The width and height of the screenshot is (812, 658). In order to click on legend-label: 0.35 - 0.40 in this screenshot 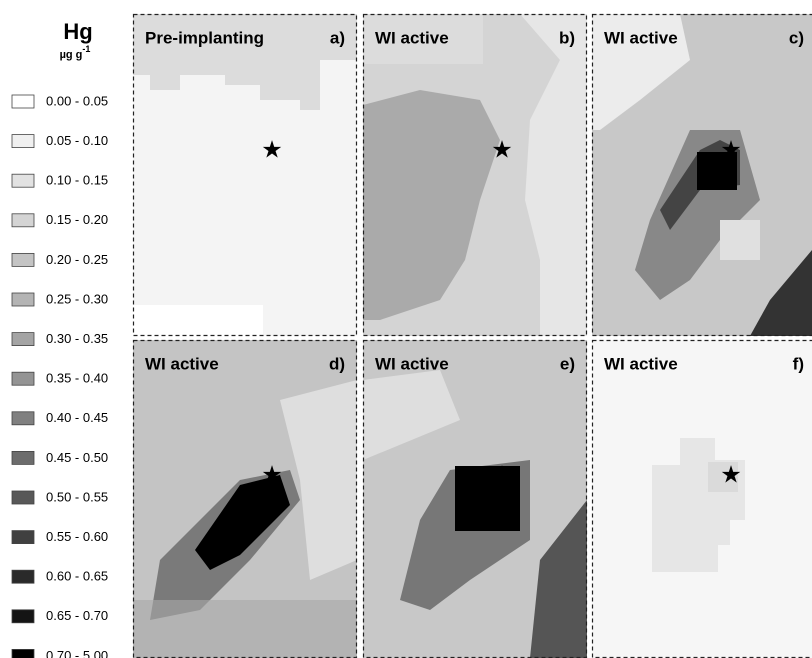, I will do `click(77, 378)`.